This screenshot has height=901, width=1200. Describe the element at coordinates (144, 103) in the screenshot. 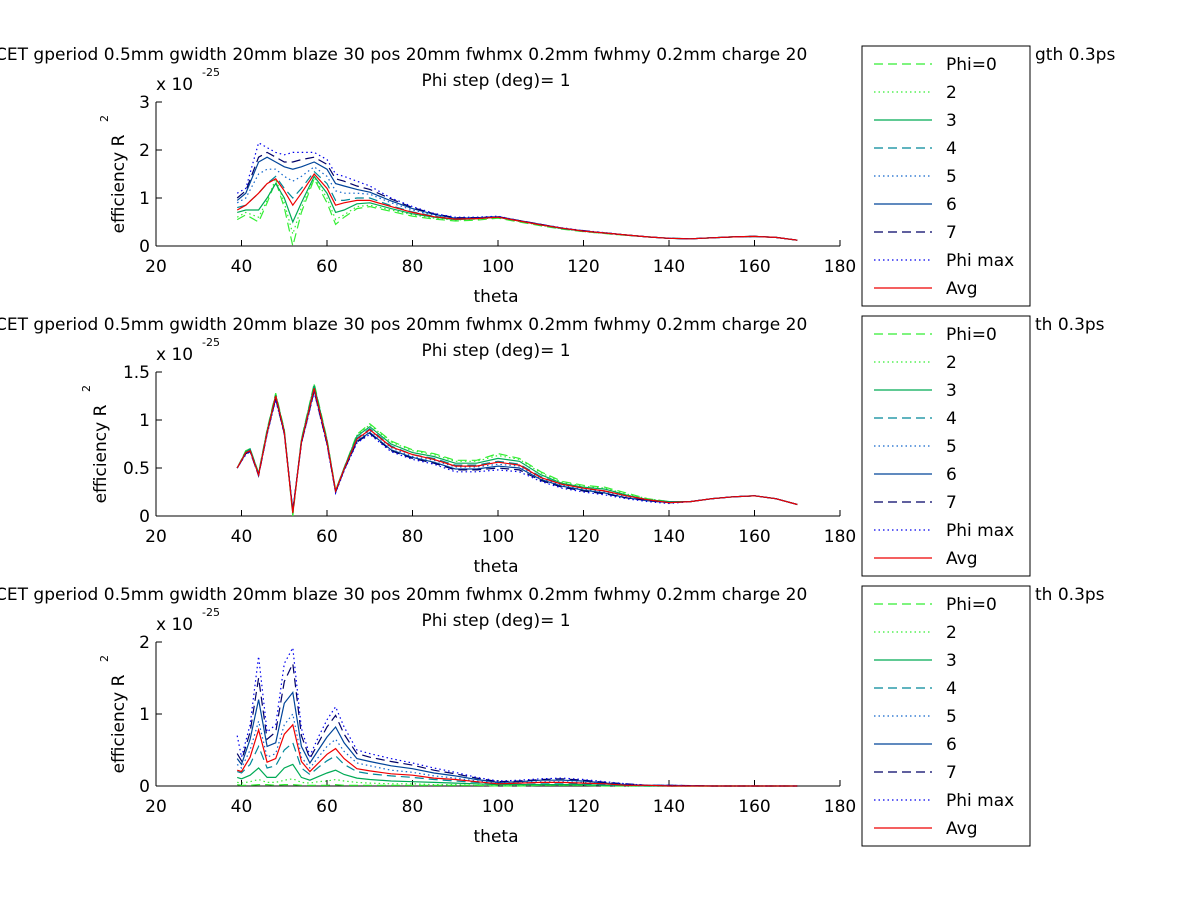

I see `y-tick-label: 3` at that location.